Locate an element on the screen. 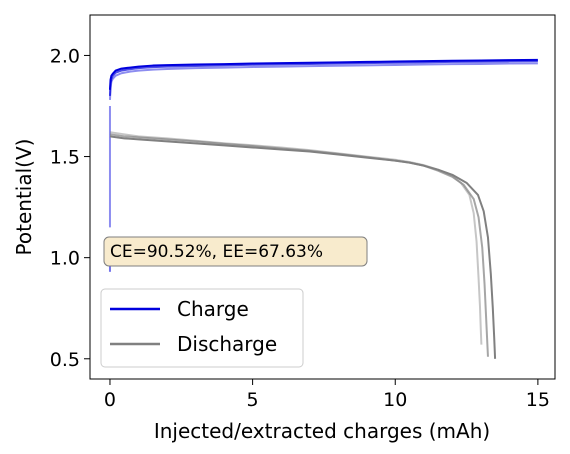 Image resolution: width=570 pixels, height=454 pixels. annotation-text: CE=90.52%, EE=67.63% is located at coordinates (216, 252).